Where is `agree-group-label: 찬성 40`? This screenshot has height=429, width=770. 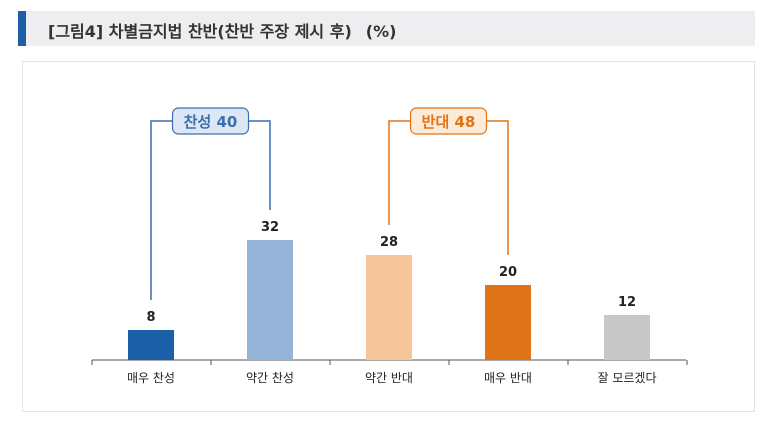
agree-group-label: 찬성 40 is located at coordinates (211, 122).